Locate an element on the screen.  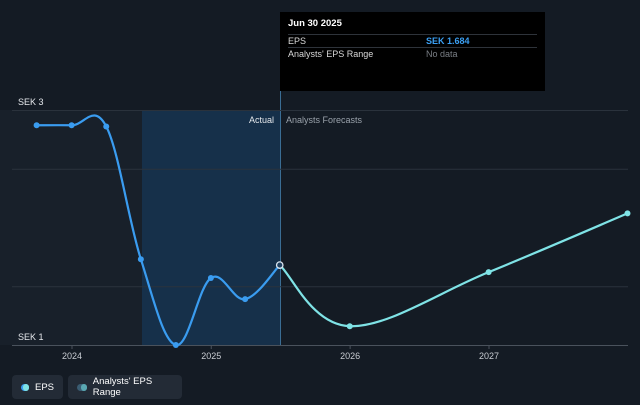
forecast-label: Analysts Forecasts is located at coordinates (324, 120).